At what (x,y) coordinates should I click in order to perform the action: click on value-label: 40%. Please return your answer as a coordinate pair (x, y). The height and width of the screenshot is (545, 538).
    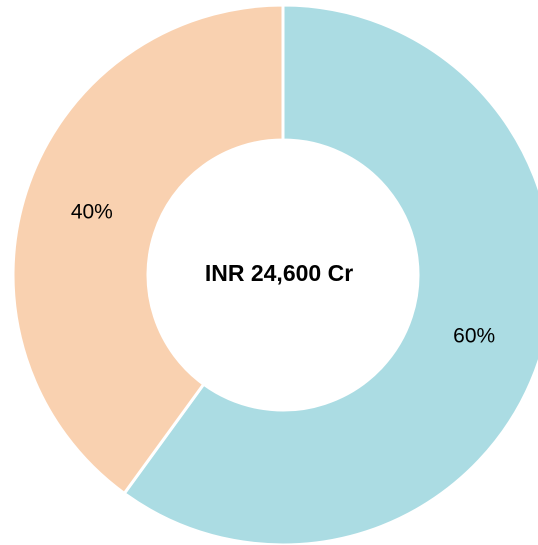
    Looking at the image, I should click on (92, 211).